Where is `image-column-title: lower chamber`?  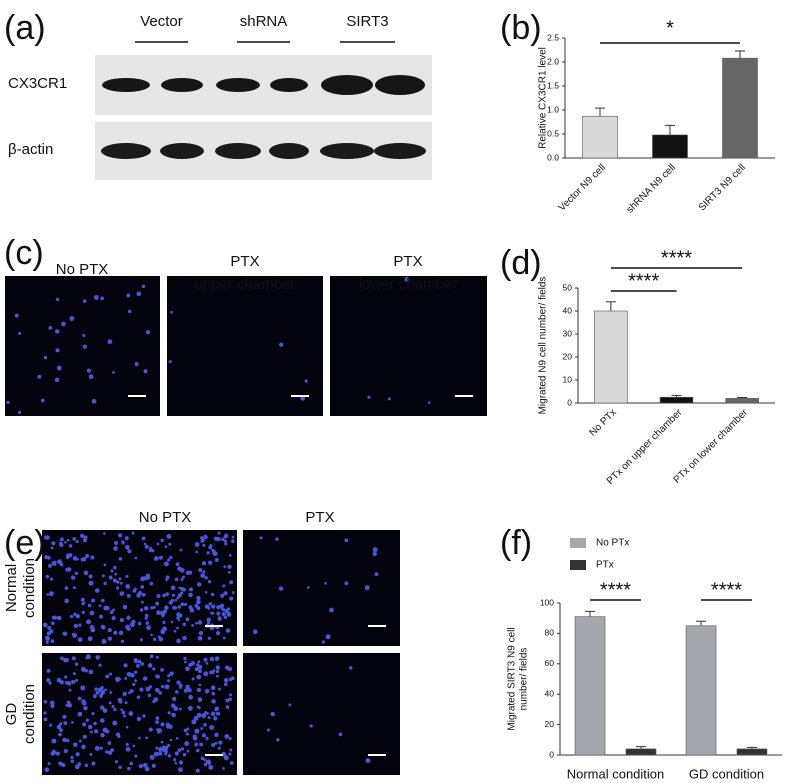 image-column-title: lower chamber is located at coordinates (408, 284).